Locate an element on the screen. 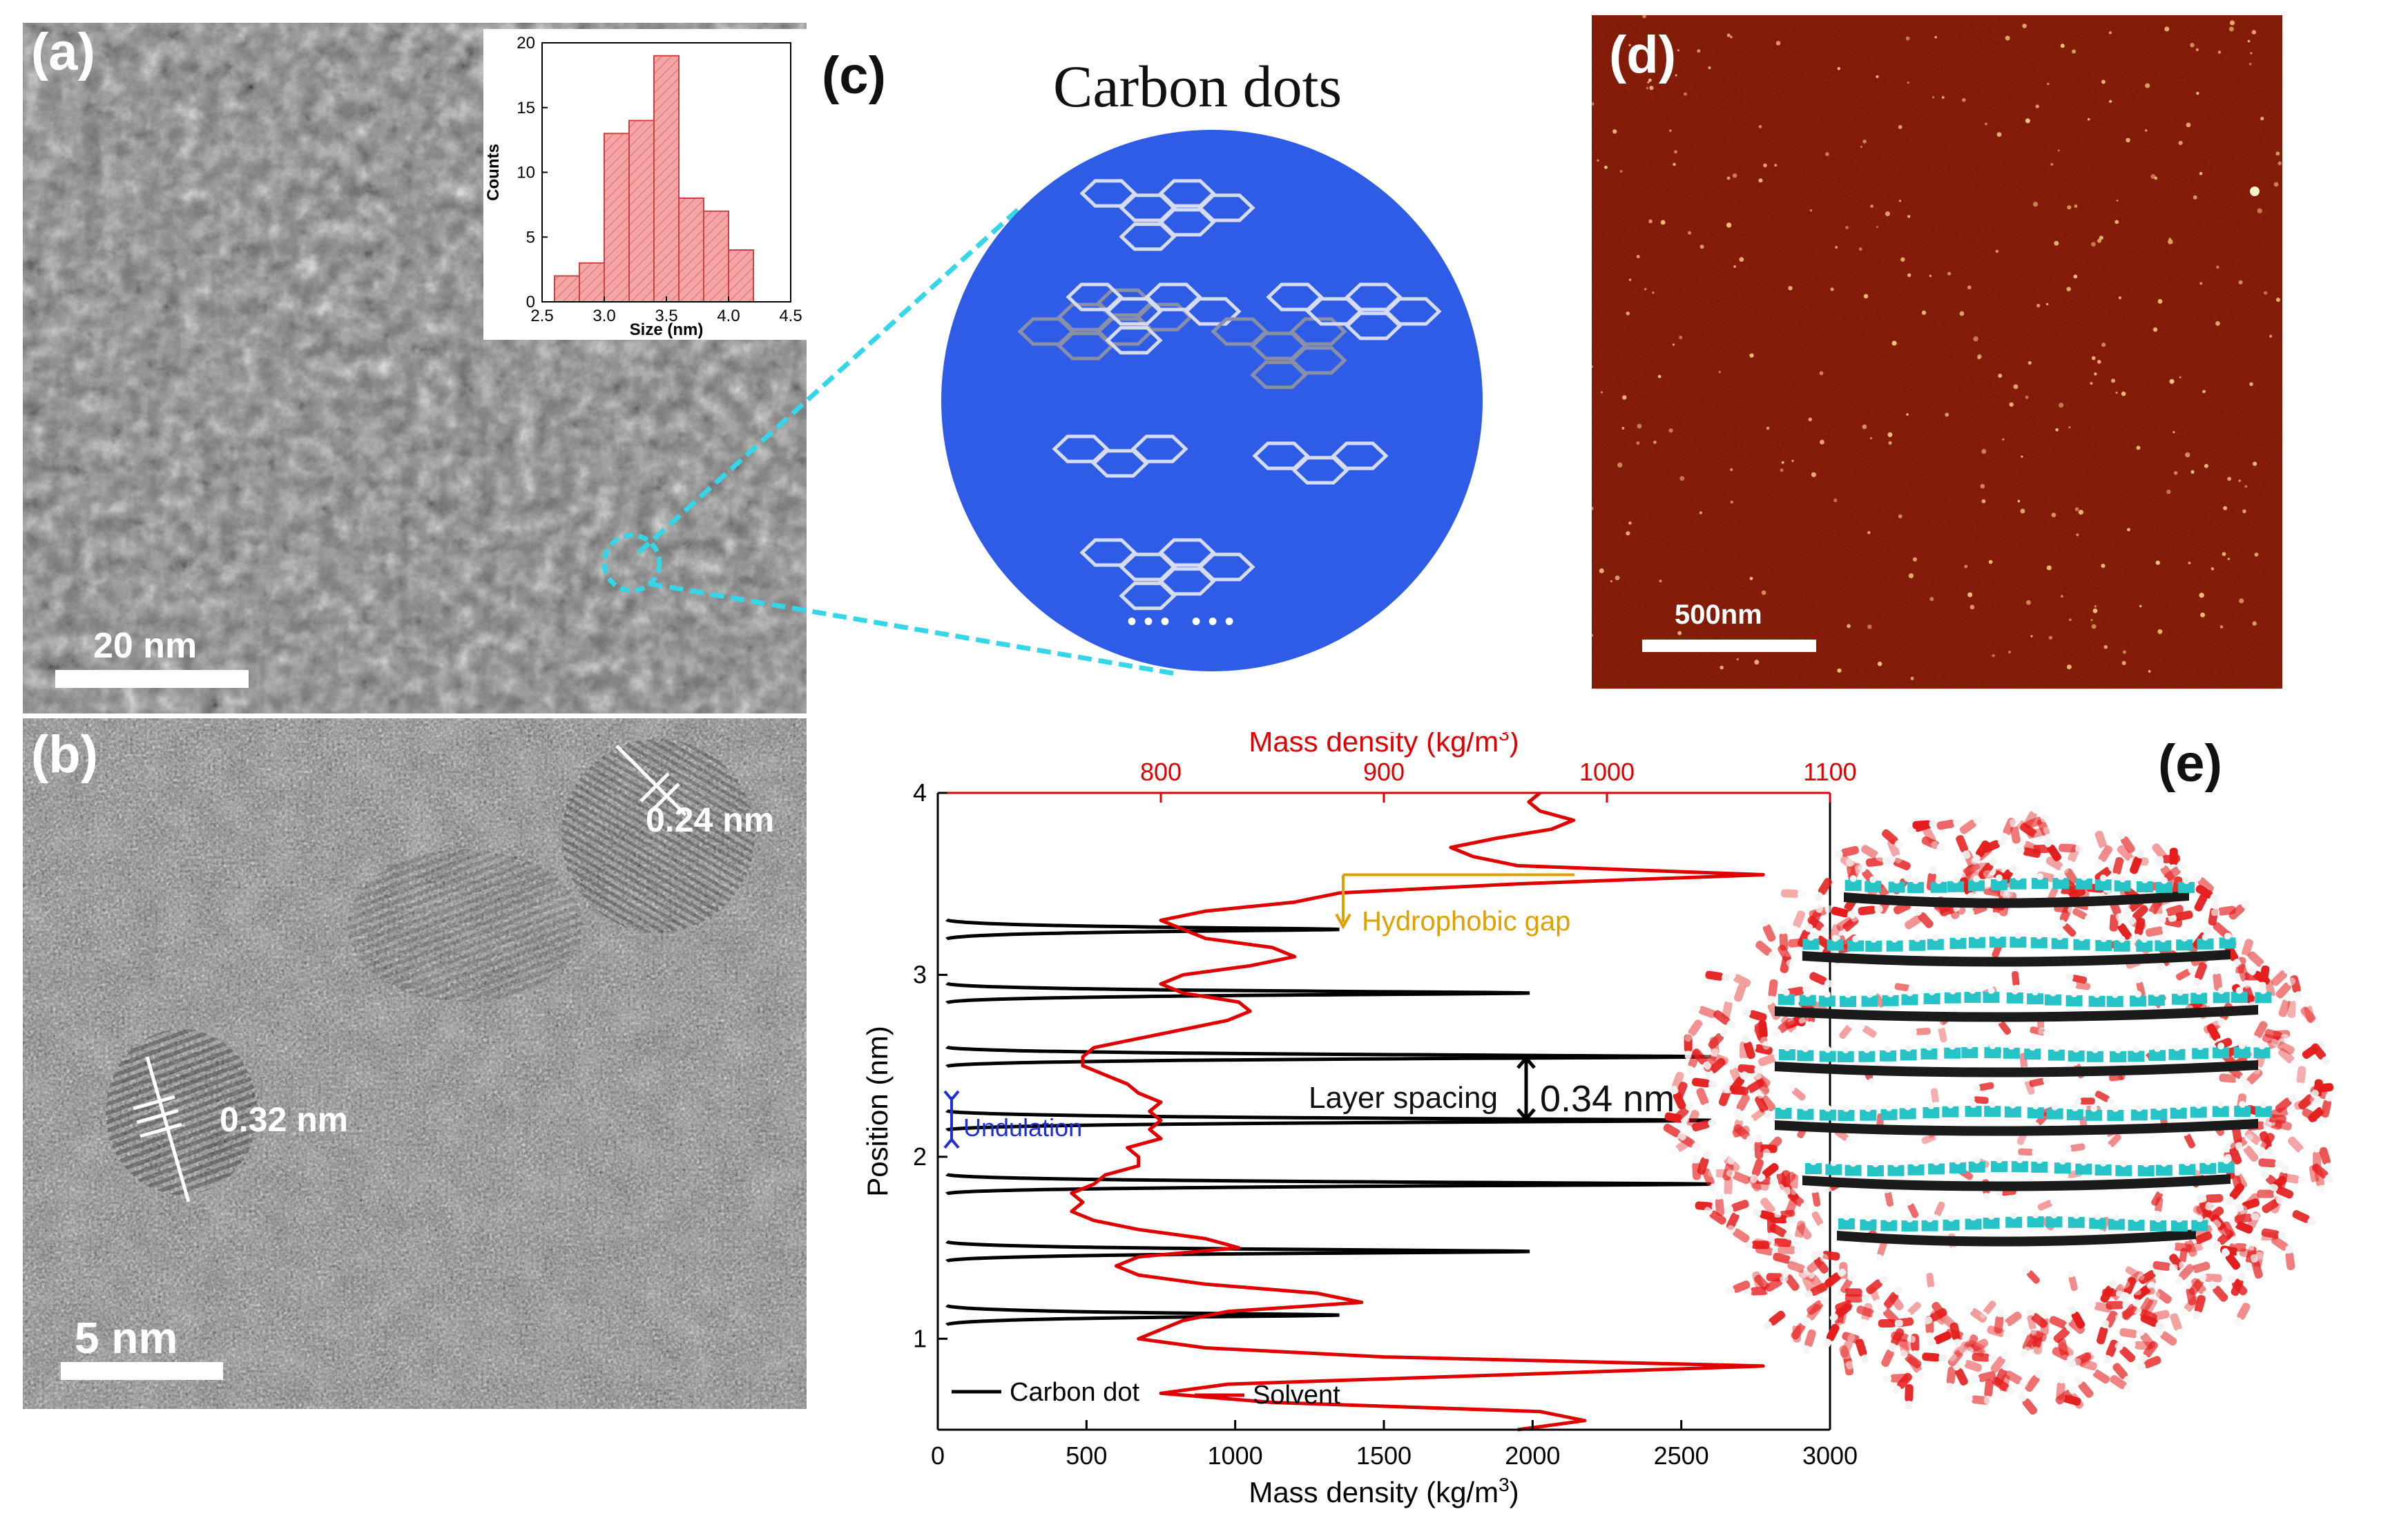  histogram-bar is located at coordinates (617, 218).